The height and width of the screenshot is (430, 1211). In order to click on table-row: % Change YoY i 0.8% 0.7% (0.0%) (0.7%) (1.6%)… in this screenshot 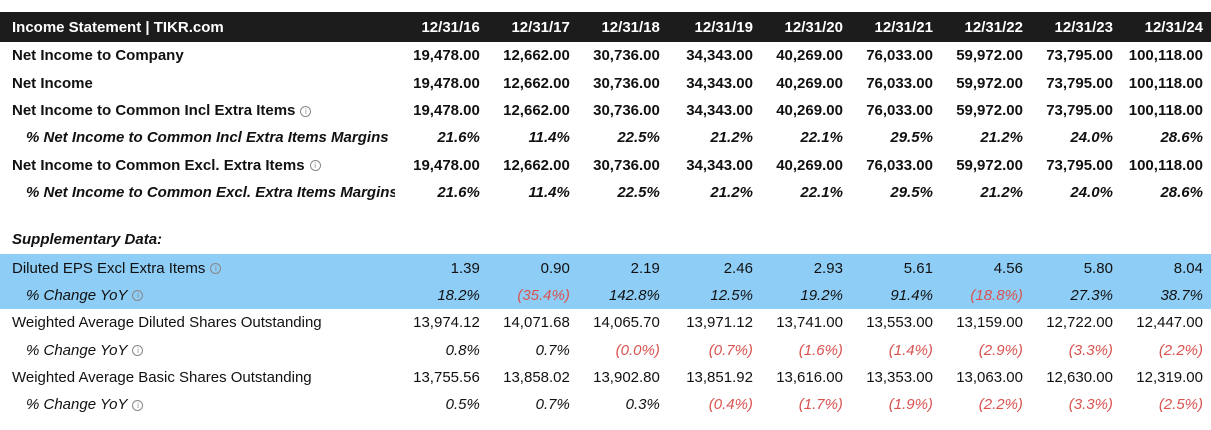, I will do `click(605, 350)`.